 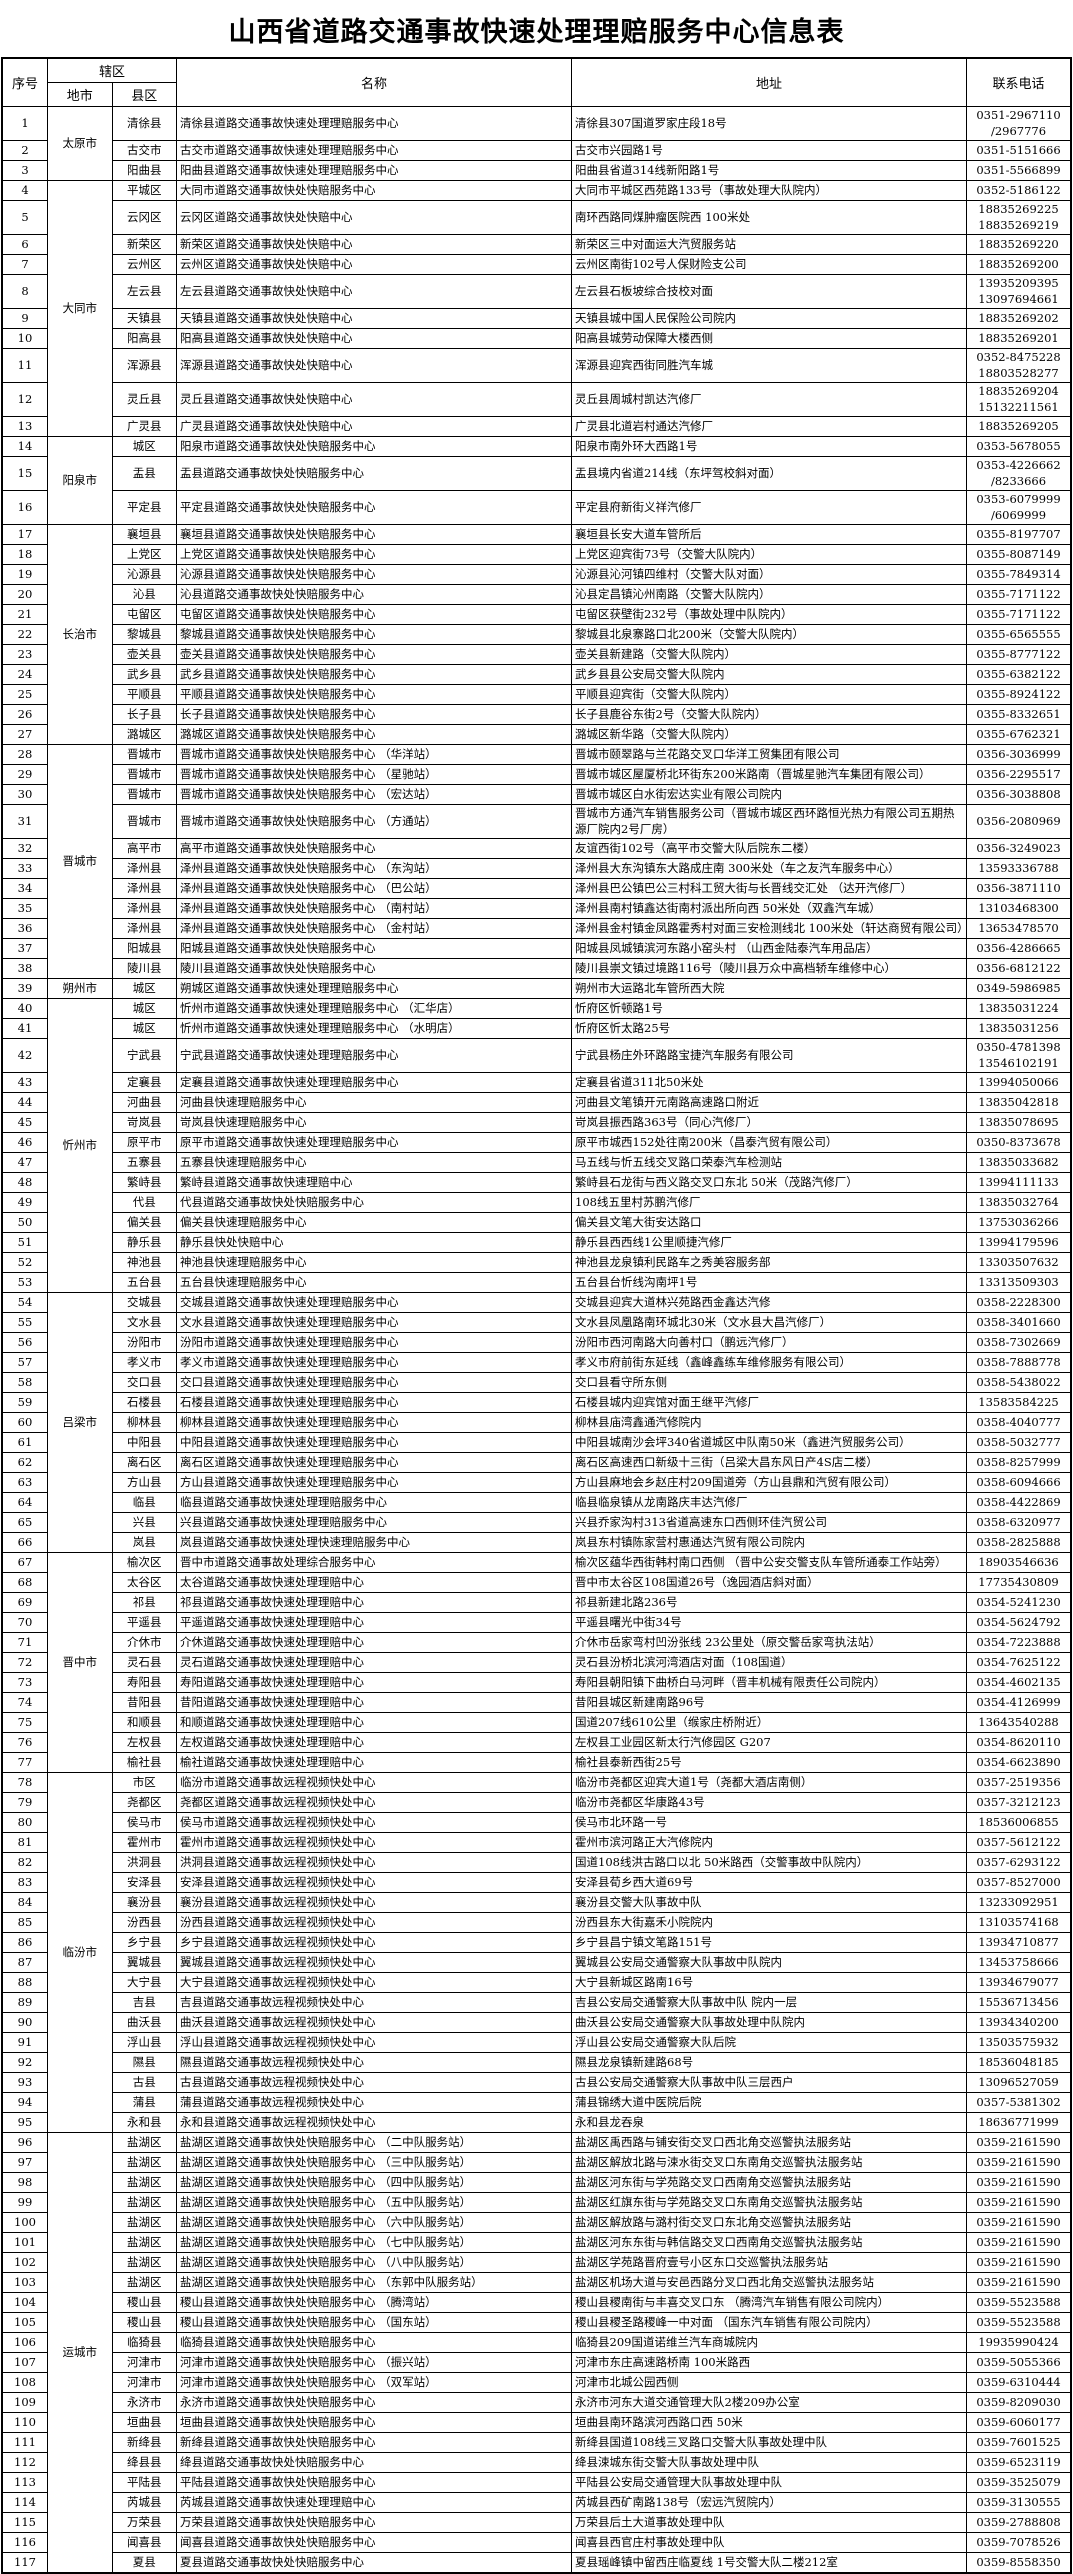 I want to click on cell-center-name: 原平市道路交通事故快速处理理赔服务中心, so click(x=374, y=1143).